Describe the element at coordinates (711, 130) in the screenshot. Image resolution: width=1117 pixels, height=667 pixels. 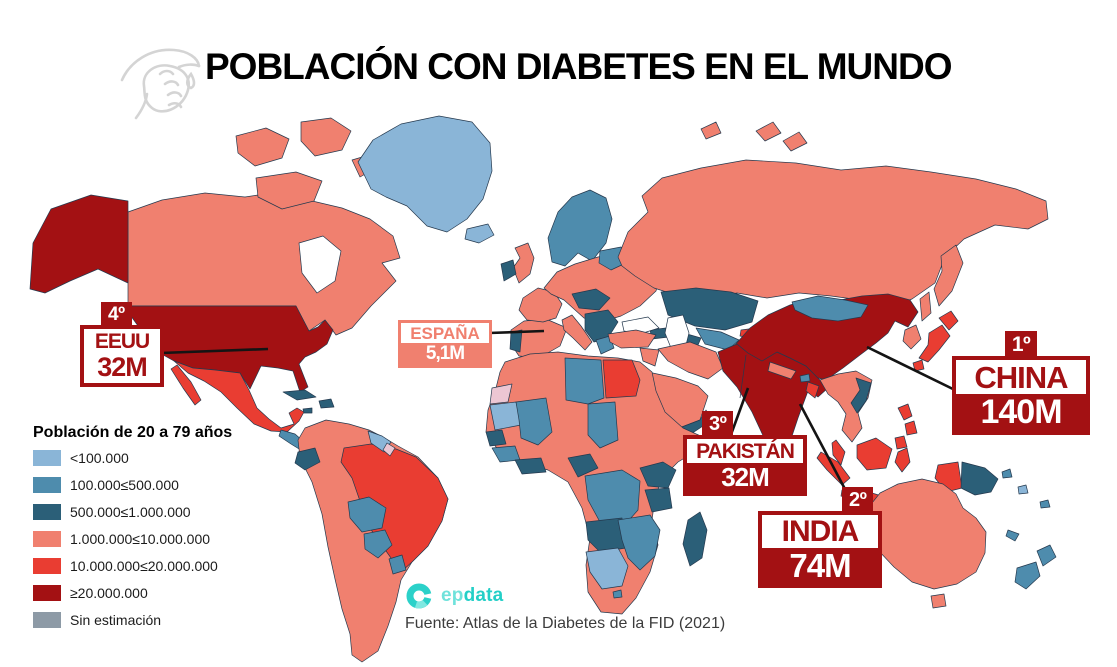
I see `island-svalbard` at that location.